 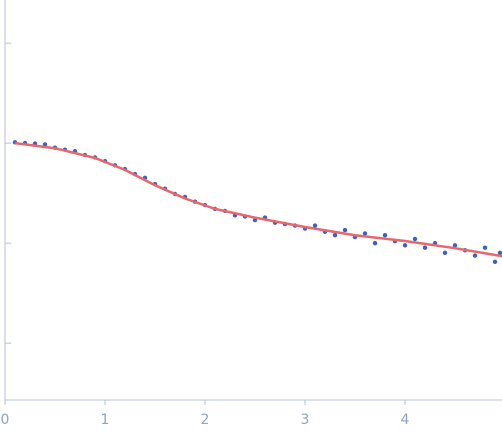 What do you see at coordinates (305, 420) in the screenshot?
I see `x-tick-label: 3` at bounding box center [305, 420].